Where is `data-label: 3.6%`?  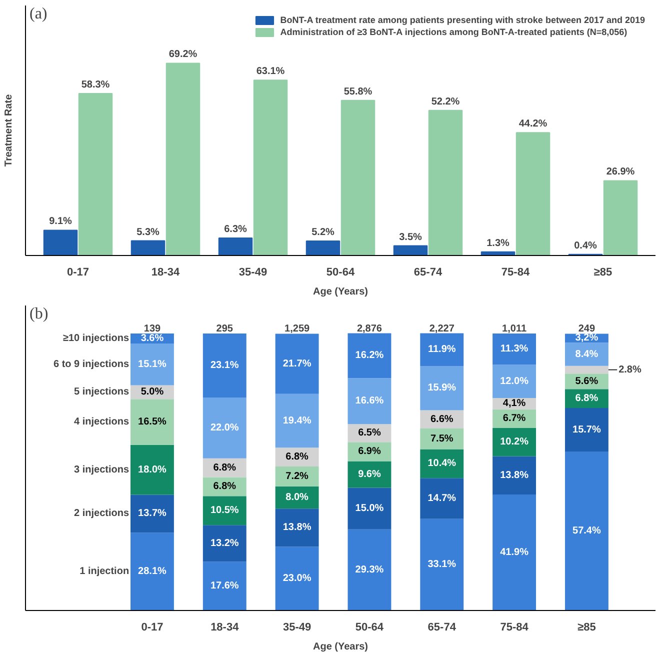 data-label: 3.6% is located at coordinates (152, 338).